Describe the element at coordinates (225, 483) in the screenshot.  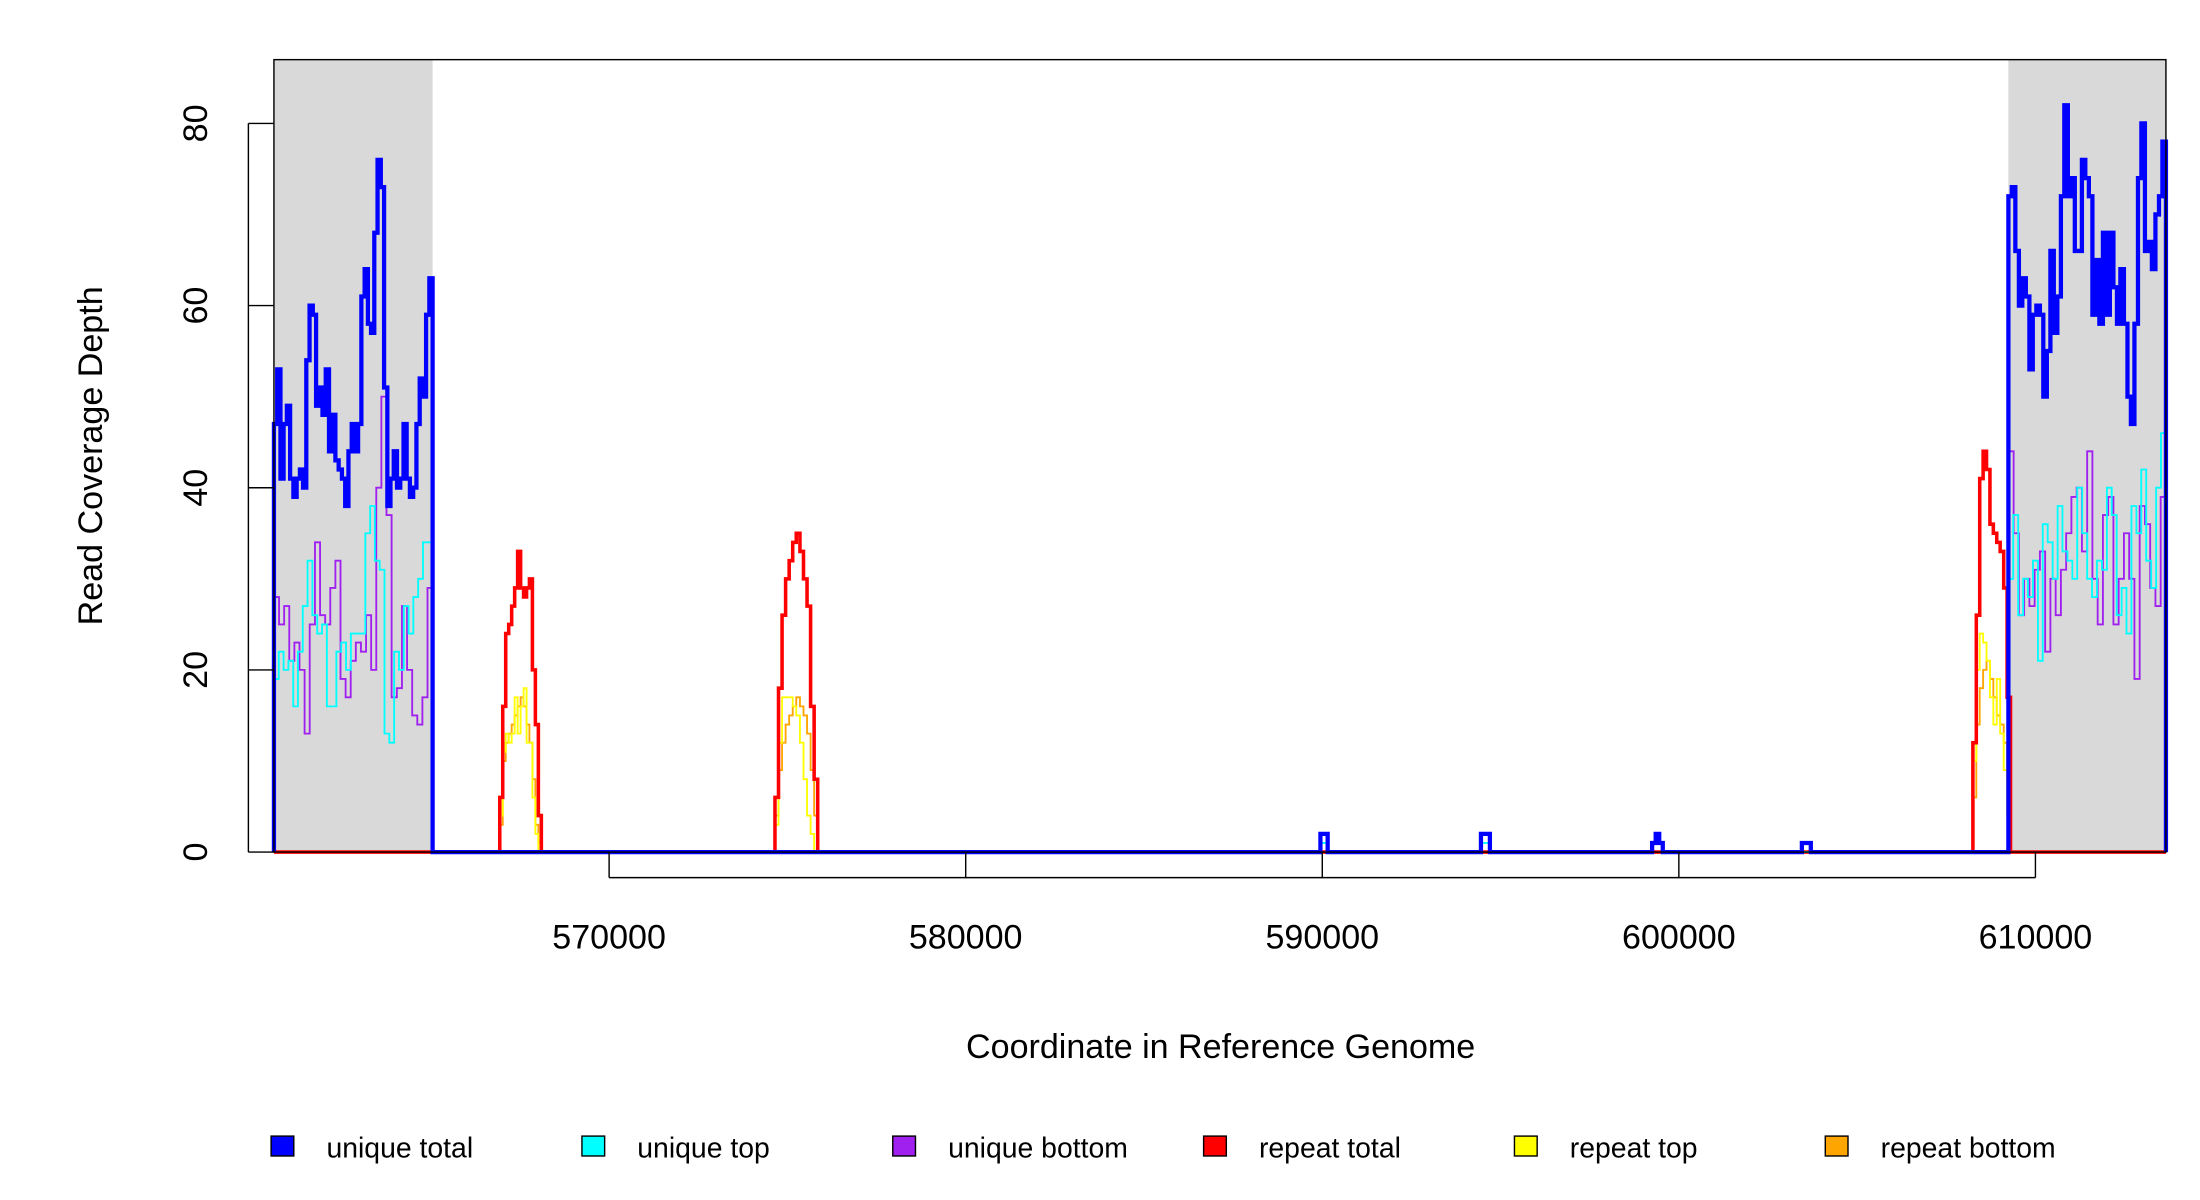
I see `y-axis: 0 20 40 60 80` at that location.